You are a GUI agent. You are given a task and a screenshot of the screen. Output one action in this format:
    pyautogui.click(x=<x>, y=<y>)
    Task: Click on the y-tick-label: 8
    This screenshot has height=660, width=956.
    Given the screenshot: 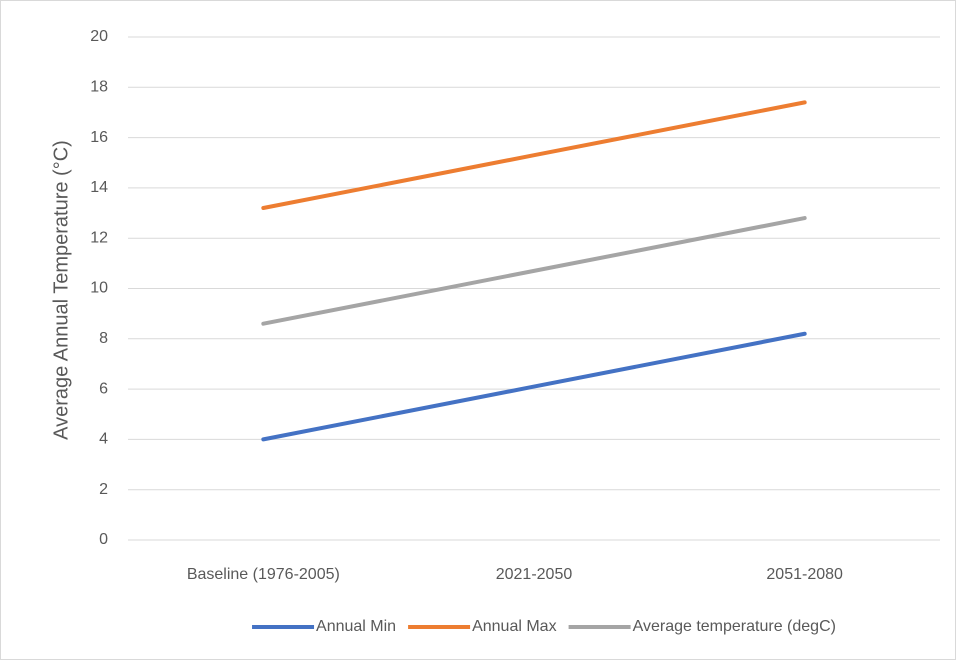 What is the action you would take?
    pyautogui.click(x=103, y=338)
    